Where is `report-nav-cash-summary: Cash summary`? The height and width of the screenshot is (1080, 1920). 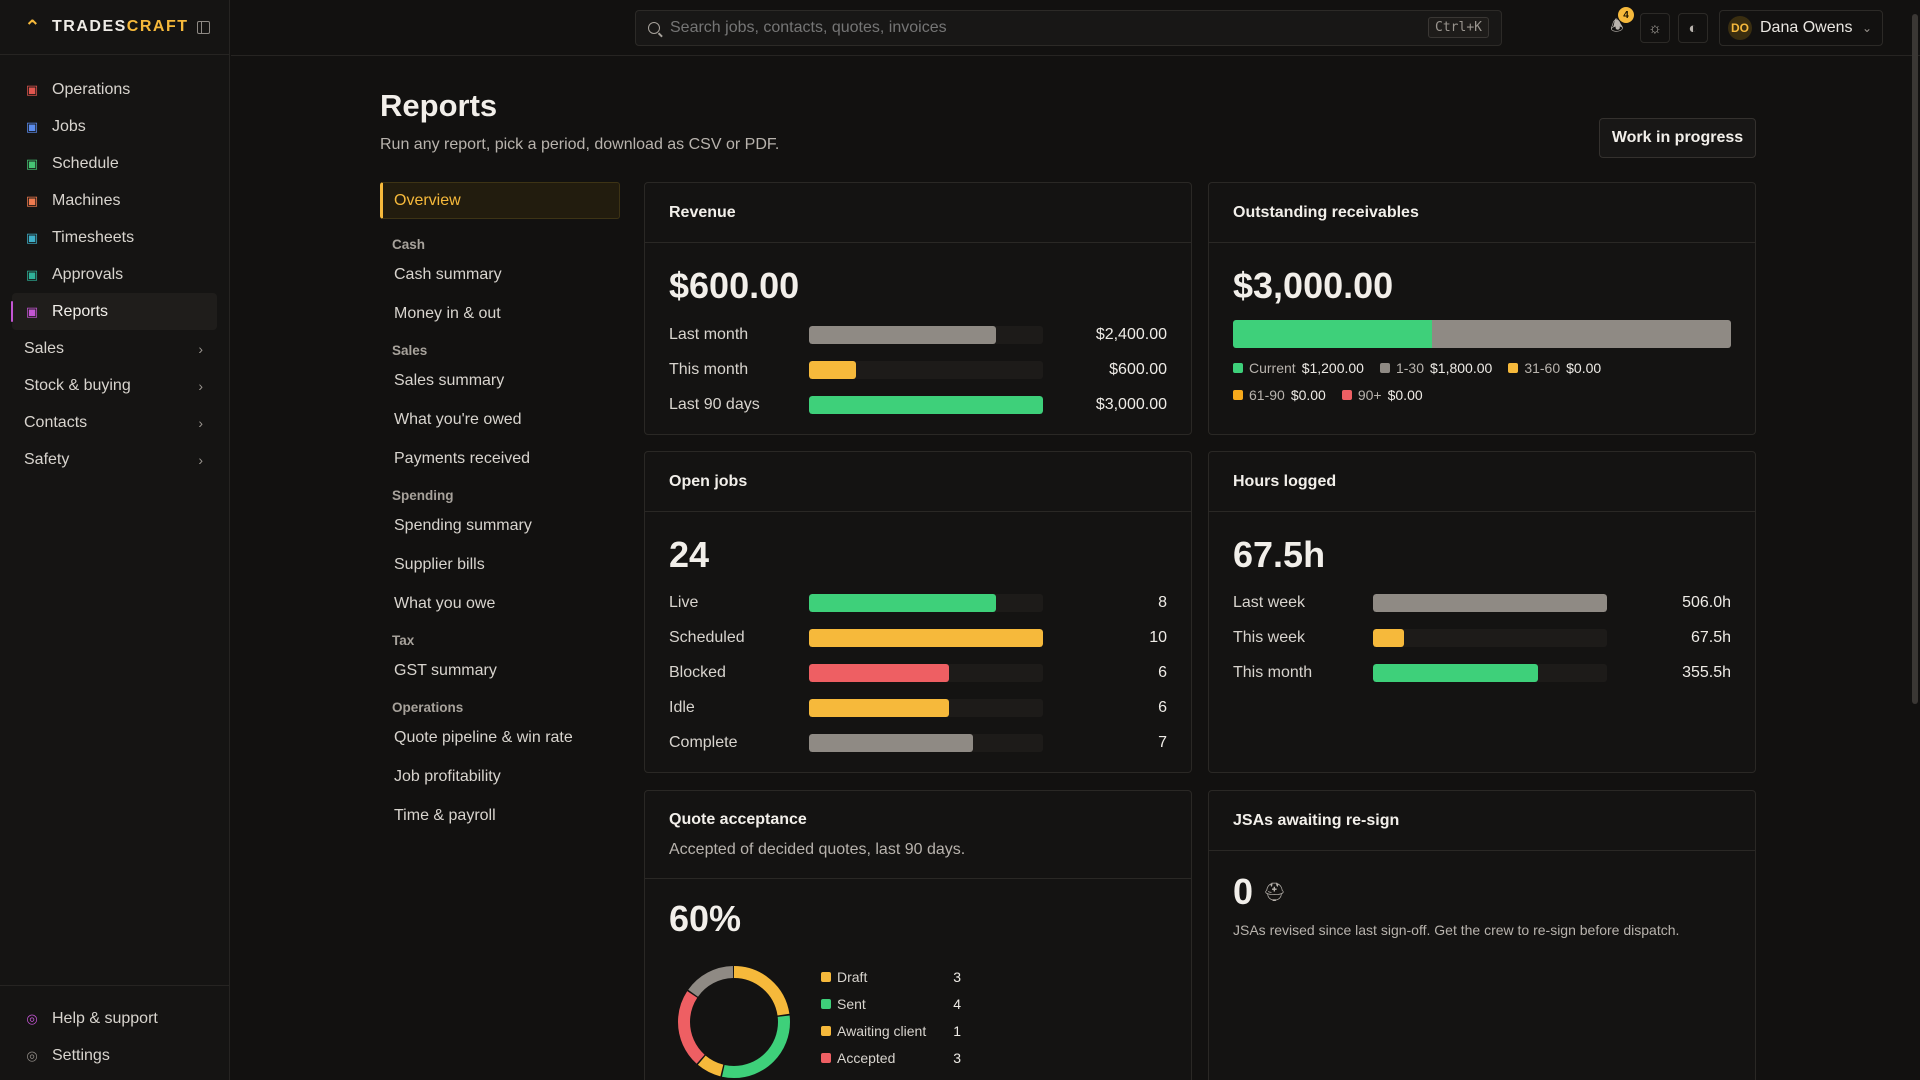
report-nav-cash-summary: Cash summary is located at coordinates (448, 274).